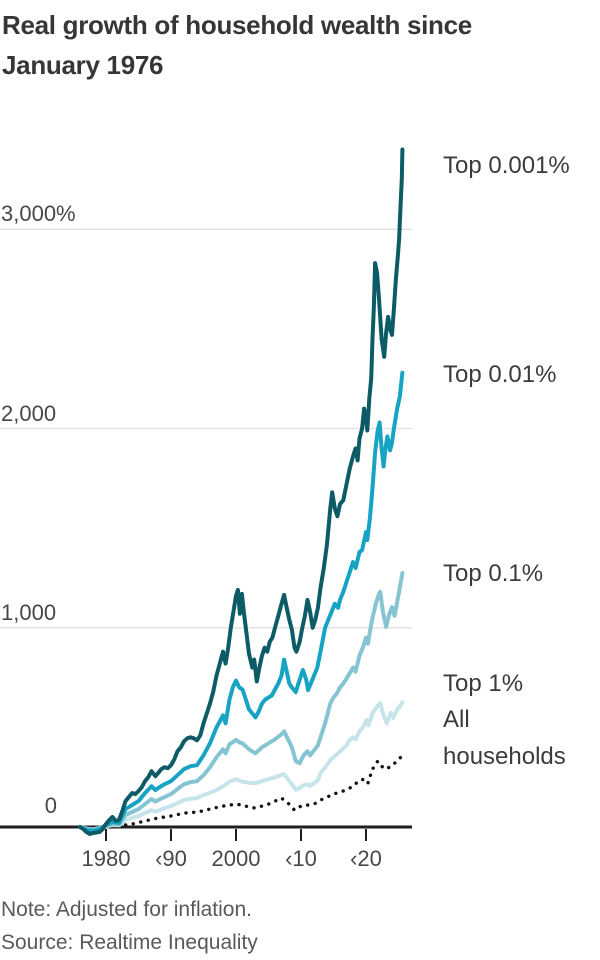 The height and width of the screenshot is (960, 600). What do you see at coordinates (504, 738) in the screenshot?
I see `series-label-all-households: All households` at bounding box center [504, 738].